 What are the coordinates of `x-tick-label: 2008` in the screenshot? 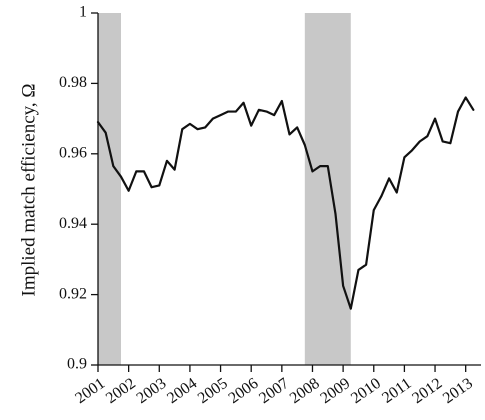 It's located at (305, 391).